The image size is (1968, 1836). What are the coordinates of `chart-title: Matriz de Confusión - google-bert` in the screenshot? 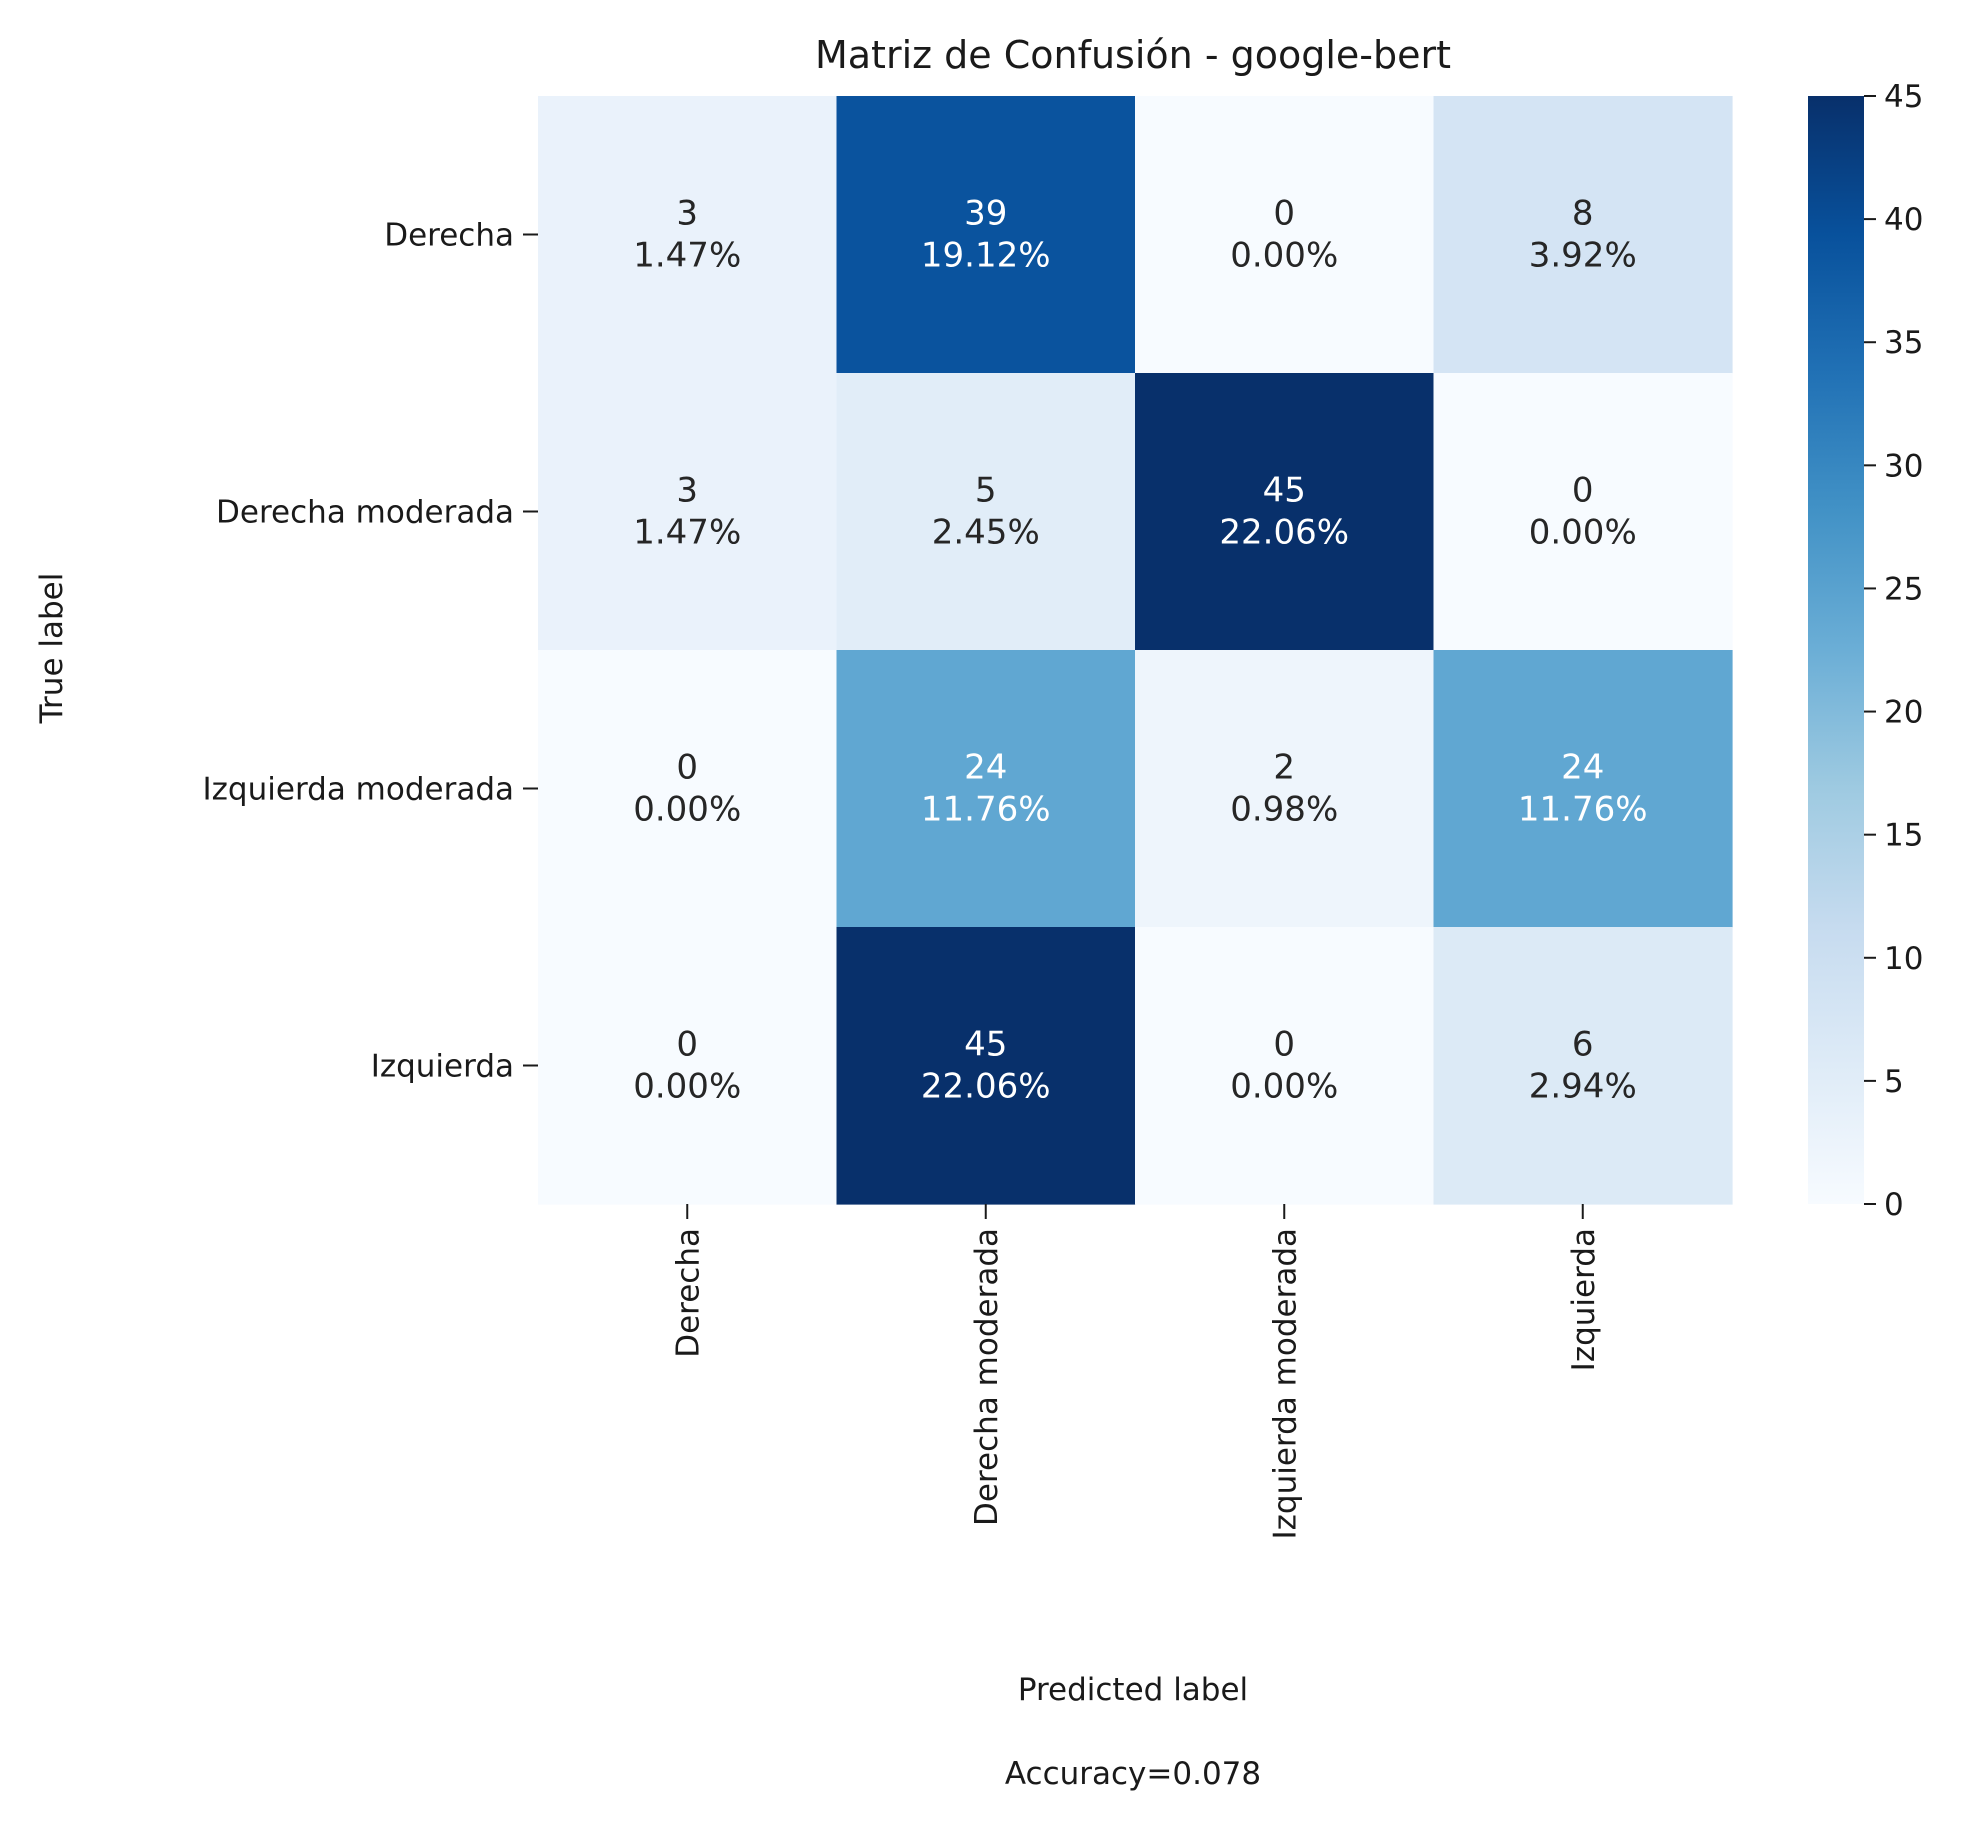 It's located at (1133, 55).